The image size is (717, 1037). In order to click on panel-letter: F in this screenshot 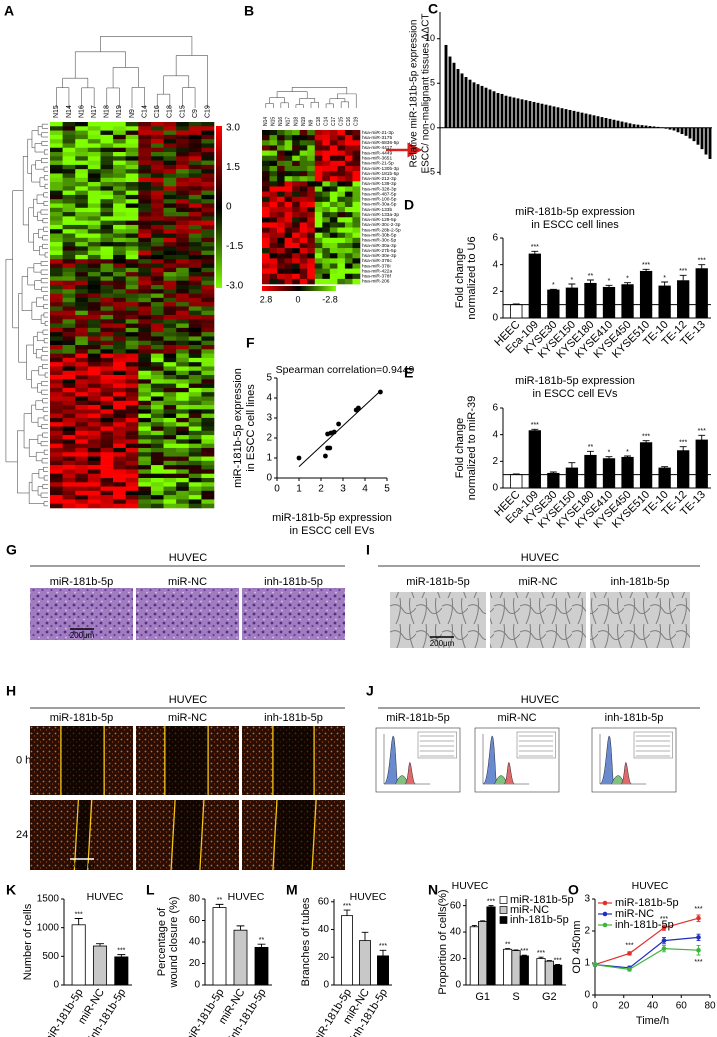, I will do `click(250, 343)`.